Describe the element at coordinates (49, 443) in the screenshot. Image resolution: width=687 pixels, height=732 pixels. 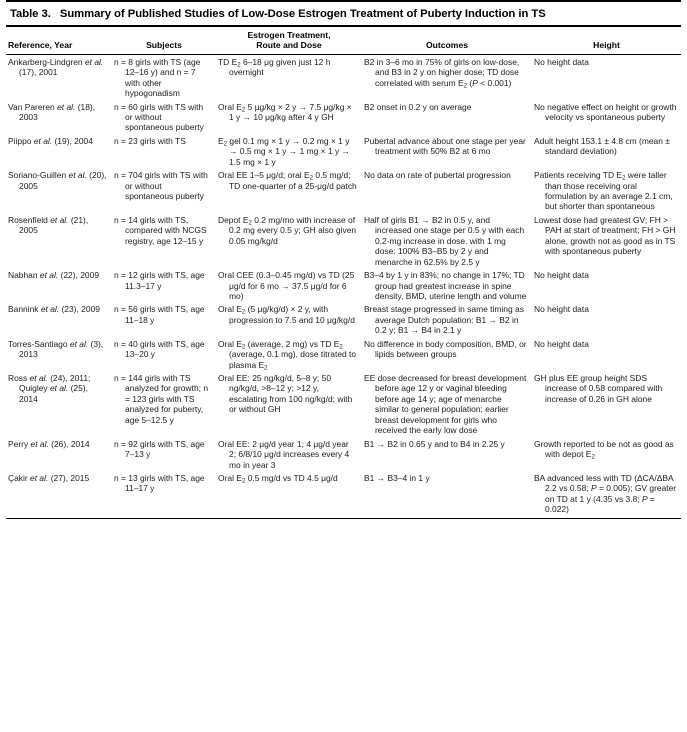
I see `cell-text-reference: Perry et al. (26), 2014` at that location.